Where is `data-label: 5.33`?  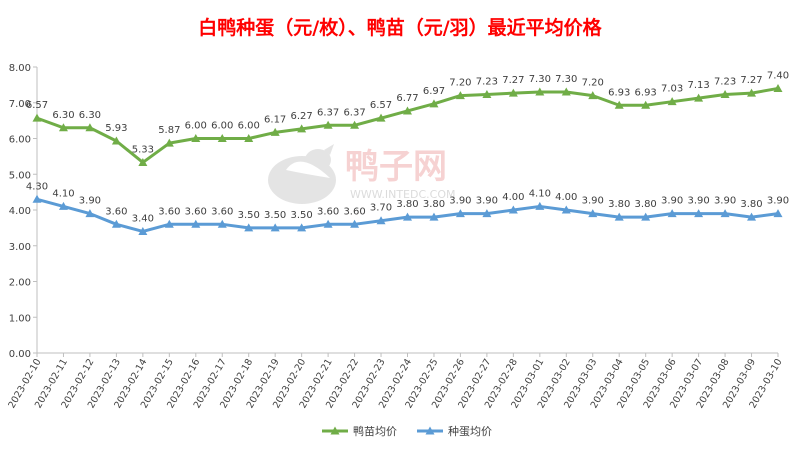
data-label: 5.33 is located at coordinates (143, 149).